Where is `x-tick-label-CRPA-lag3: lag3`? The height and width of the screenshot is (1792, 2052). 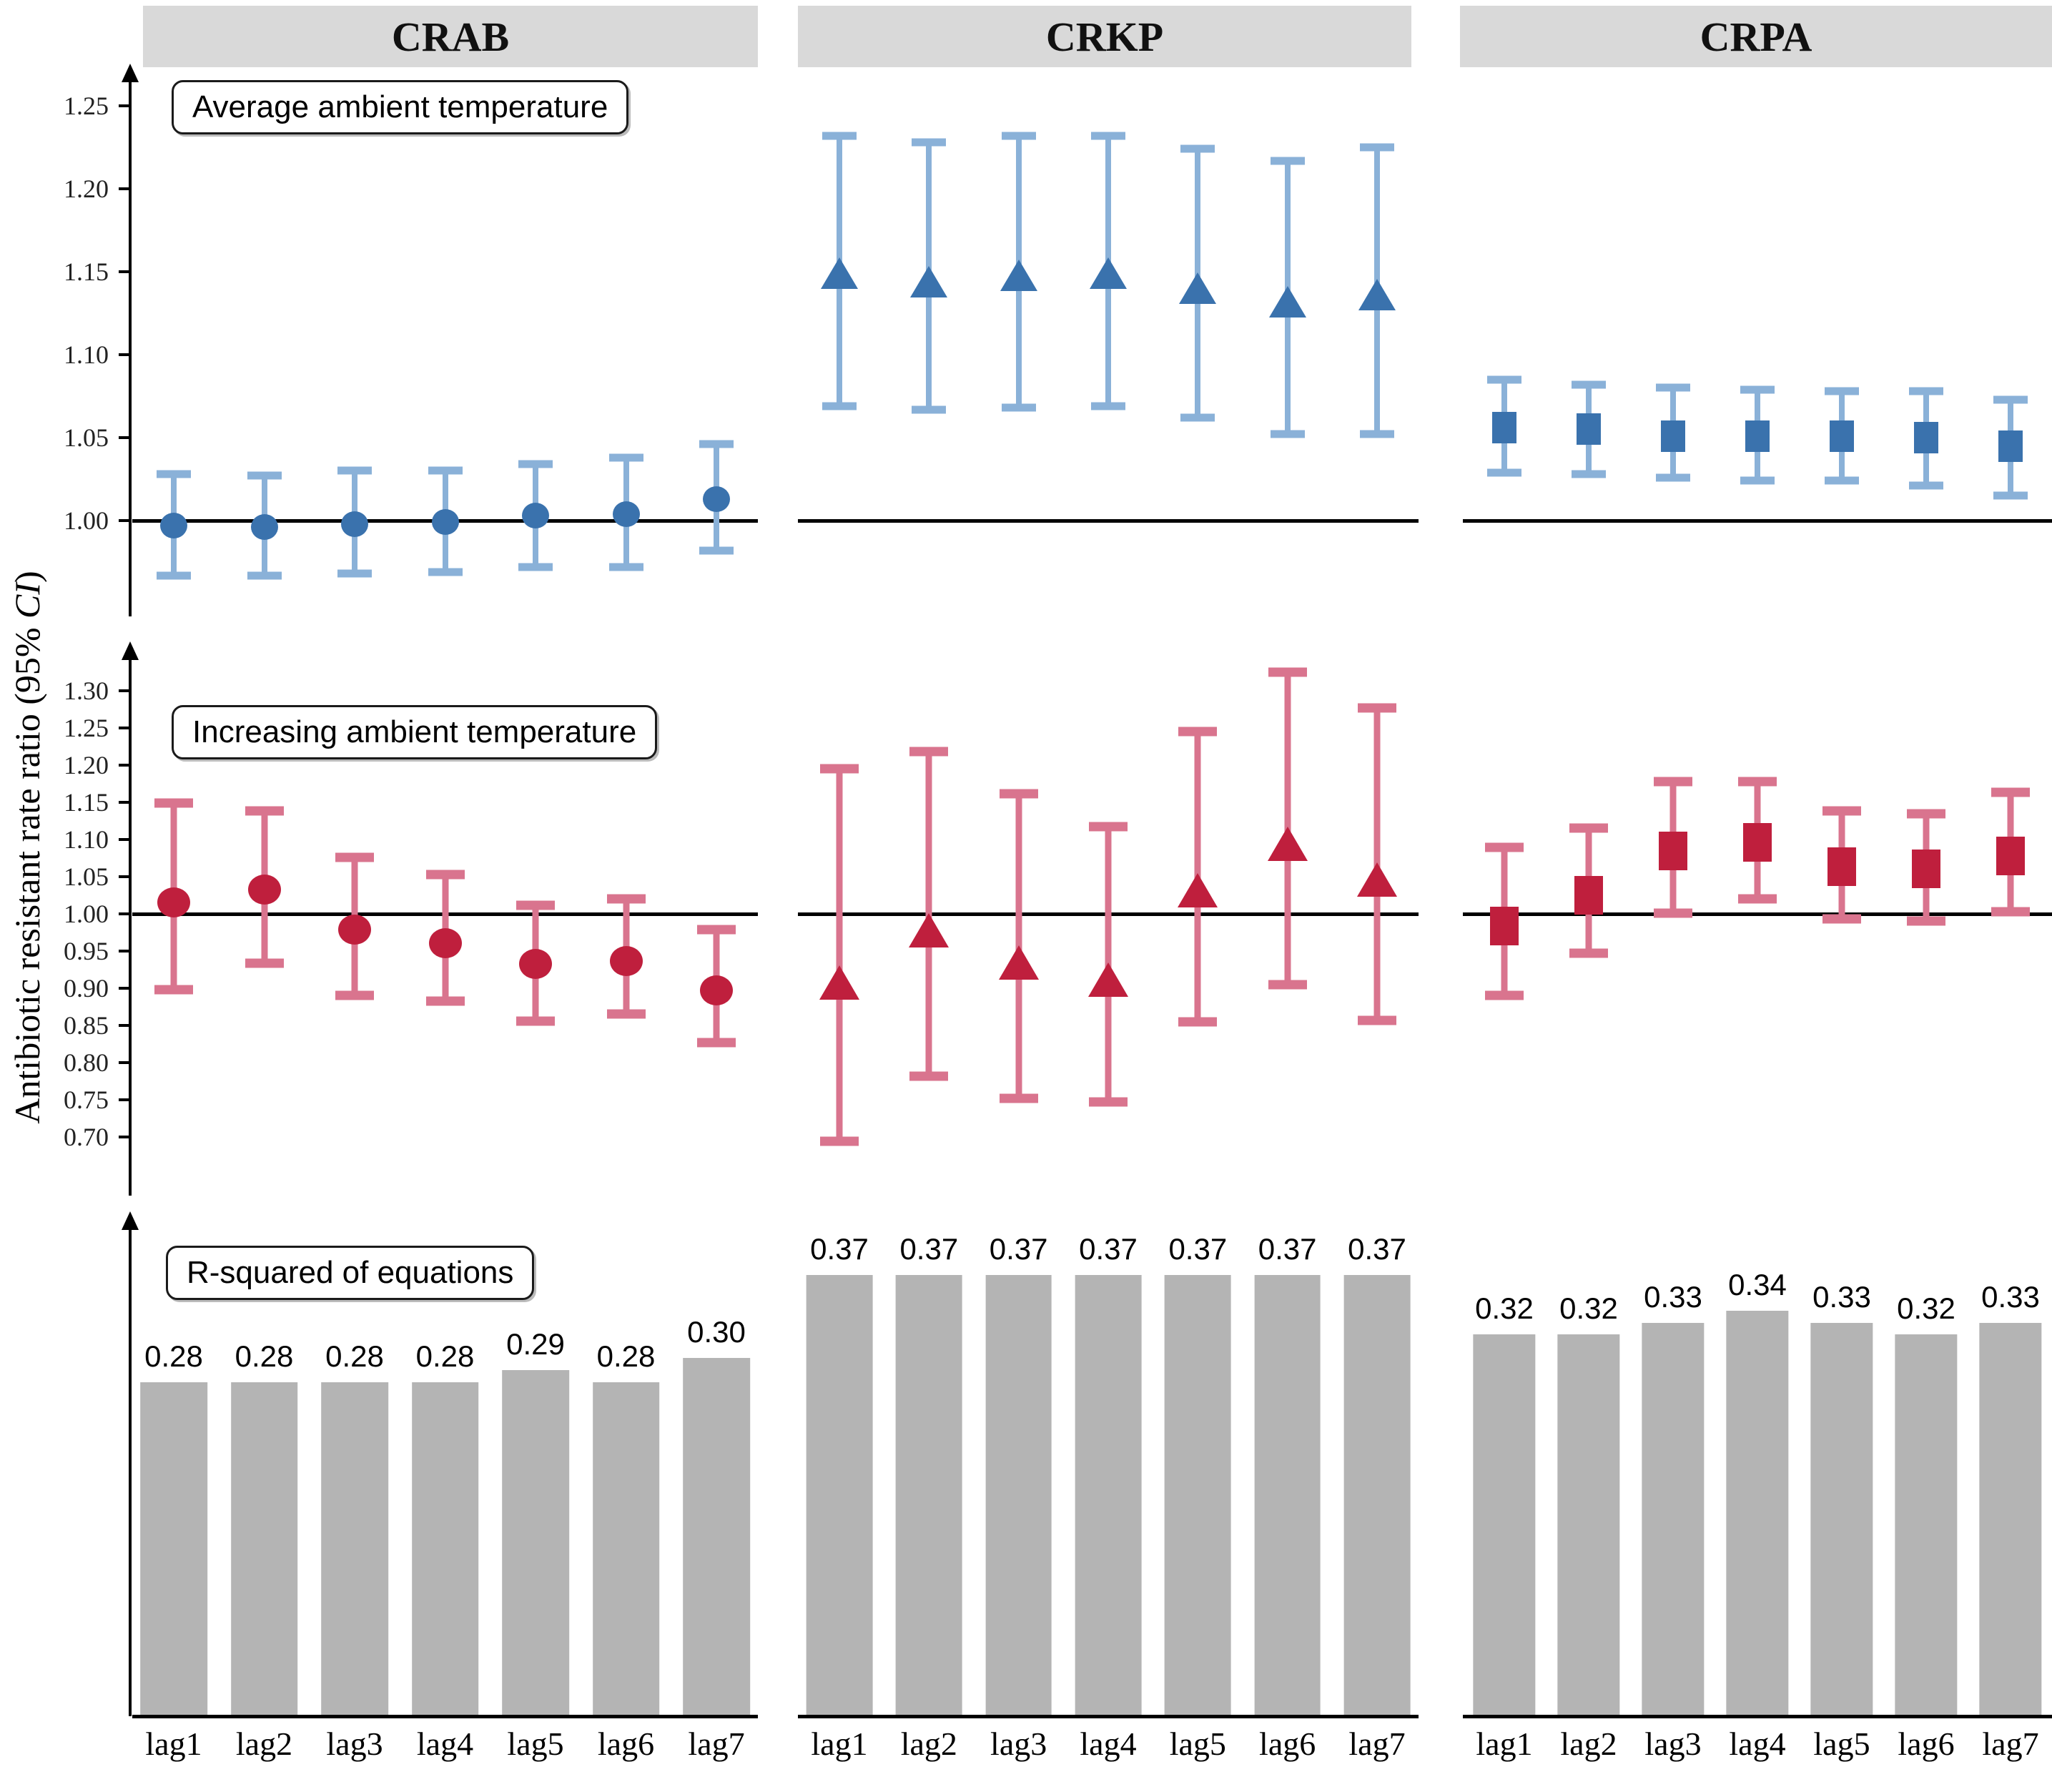 x-tick-label-CRPA-lag3: lag3 is located at coordinates (1673, 1743).